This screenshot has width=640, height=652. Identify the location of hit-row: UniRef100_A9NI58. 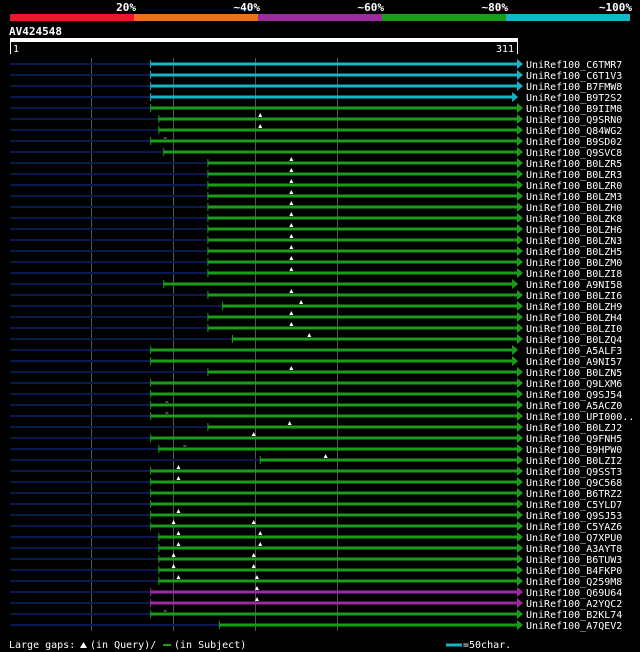
(316, 285).